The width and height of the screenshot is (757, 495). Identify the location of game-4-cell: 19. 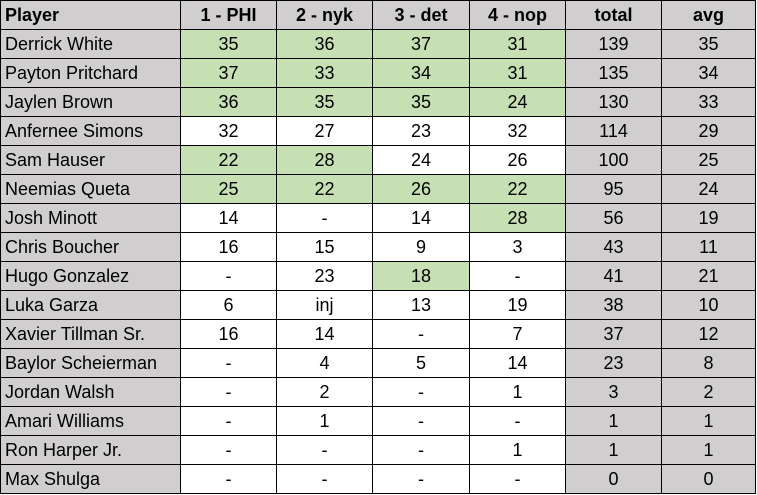
(517, 305).